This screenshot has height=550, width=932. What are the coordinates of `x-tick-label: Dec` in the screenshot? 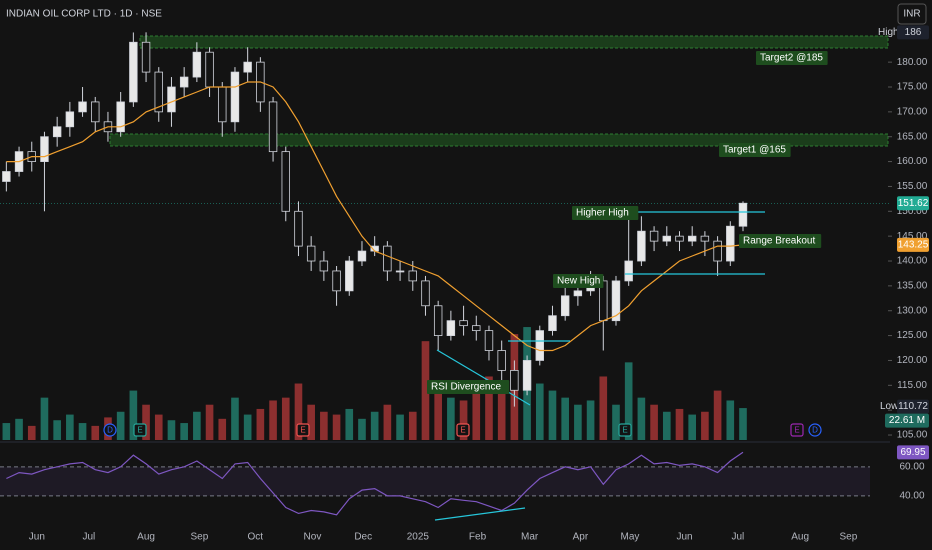 It's located at (363, 537).